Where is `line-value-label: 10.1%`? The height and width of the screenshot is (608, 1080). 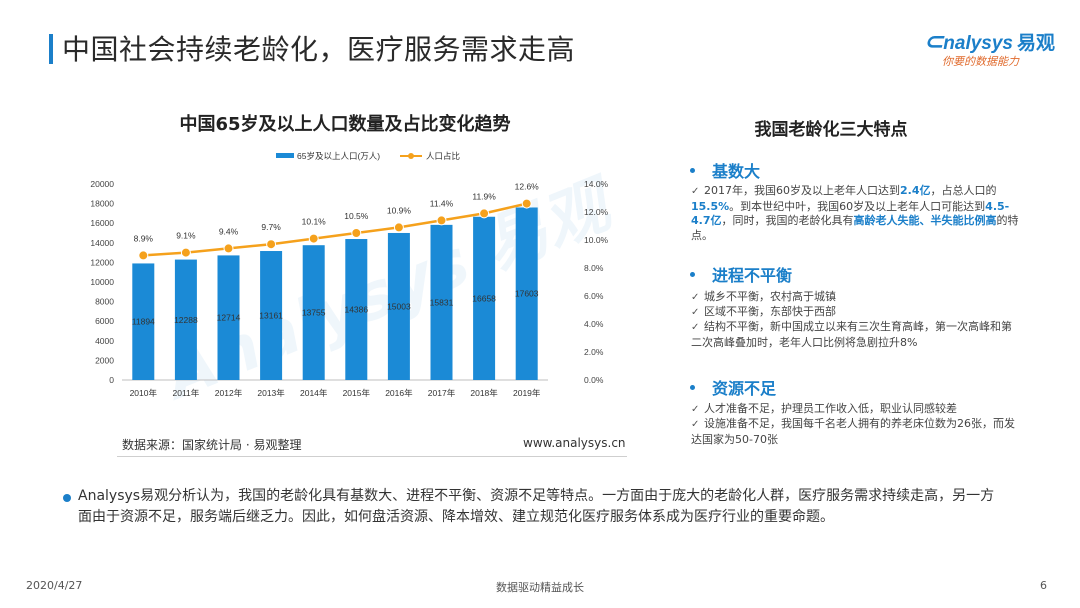 line-value-label: 10.1% is located at coordinates (314, 222).